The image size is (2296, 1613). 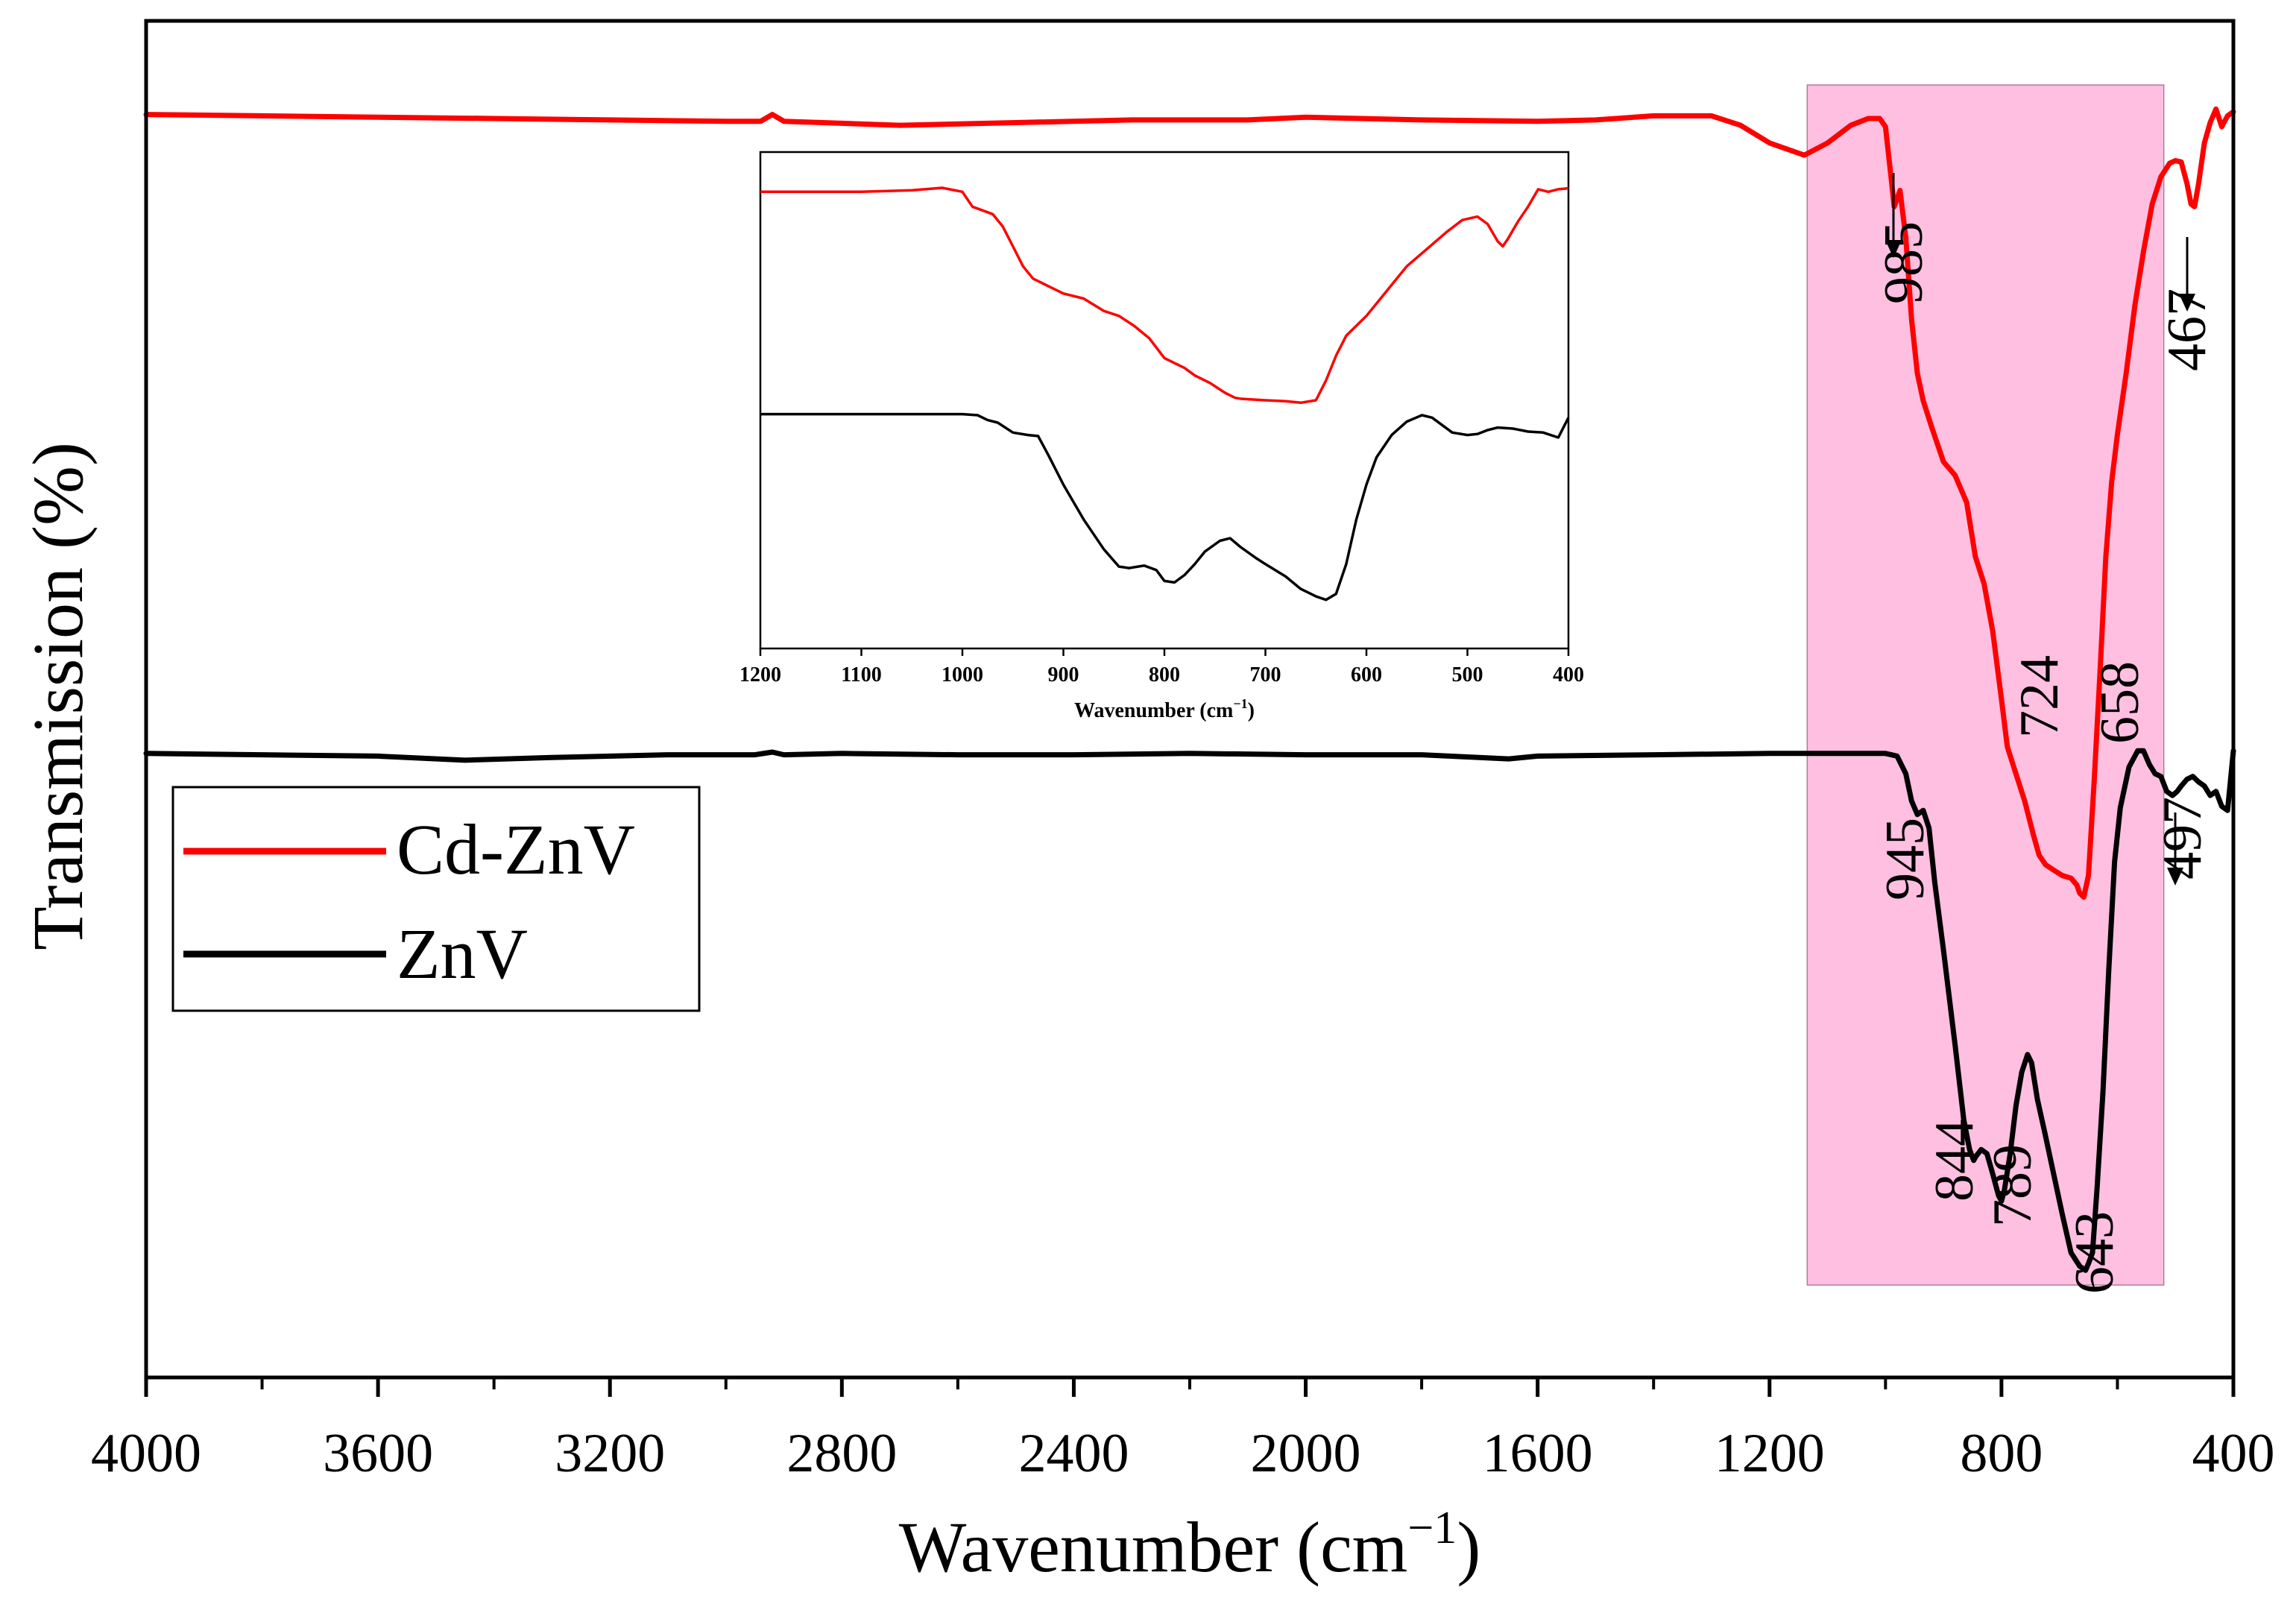 What do you see at coordinates (1770, 1453) in the screenshot?
I see `x-tick-label: 1200` at bounding box center [1770, 1453].